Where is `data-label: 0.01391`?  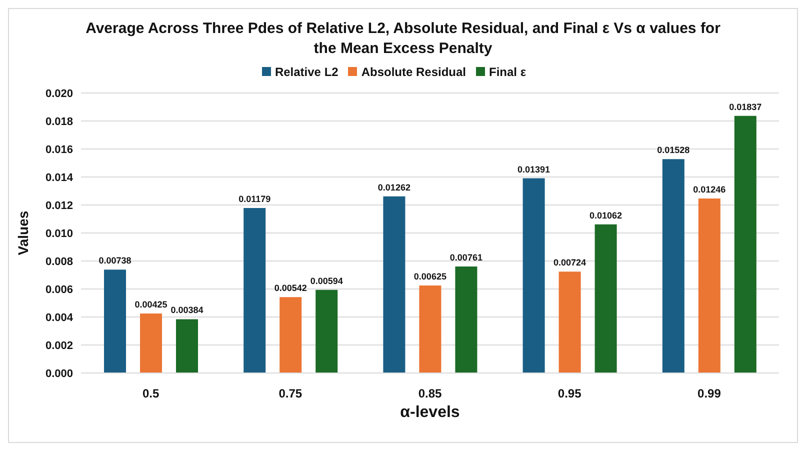
data-label: 0.01391 is located at coordinates (534, 169).